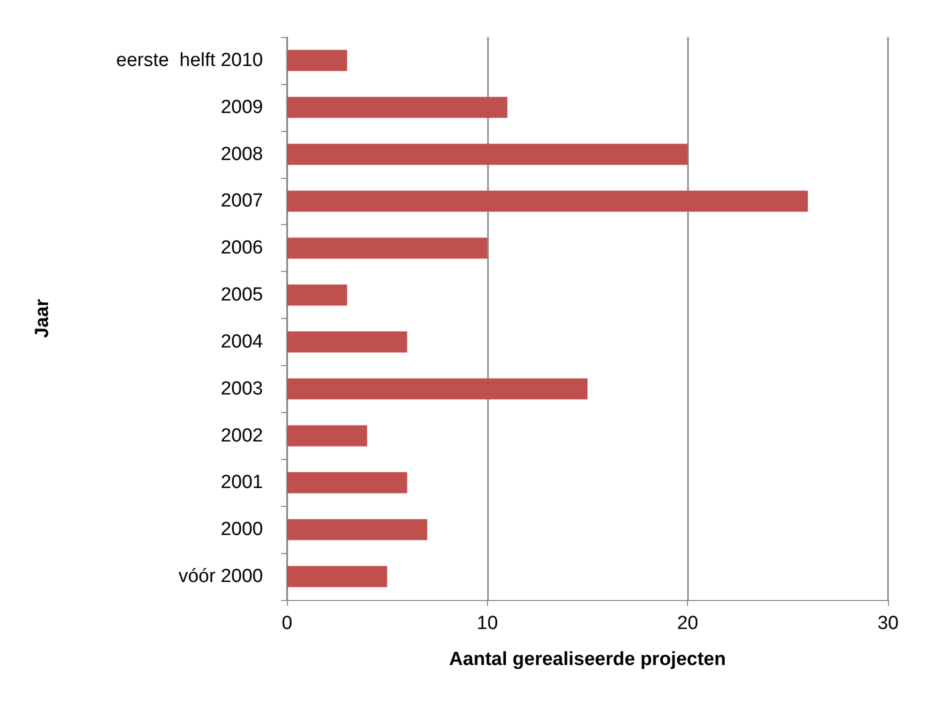 This screenshot has height=727, width=938. What do you see at coordinates (287, 623) in the screenshot?
I see `x-tick-label: 0` at bounding box center [287, 623].